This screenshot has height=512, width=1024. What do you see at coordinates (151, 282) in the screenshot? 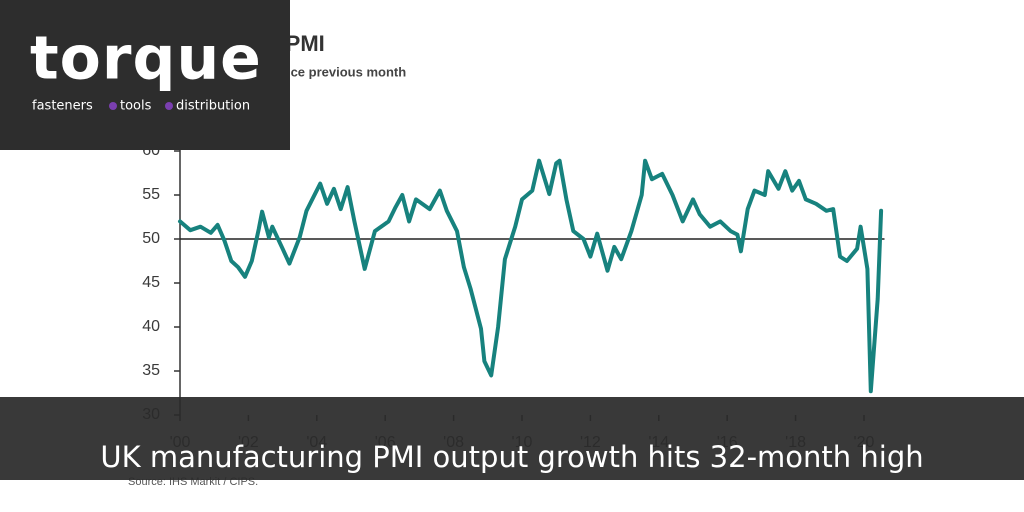
I see `y-tick-label: 45` at bounding box center [151, 282].